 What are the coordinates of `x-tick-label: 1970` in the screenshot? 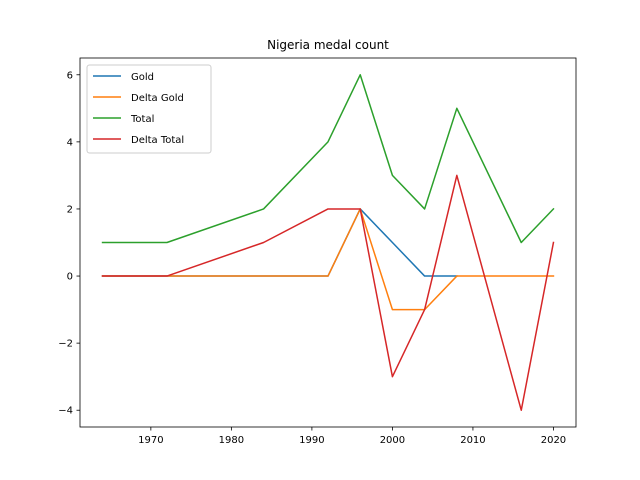 It's located at (150, 440).